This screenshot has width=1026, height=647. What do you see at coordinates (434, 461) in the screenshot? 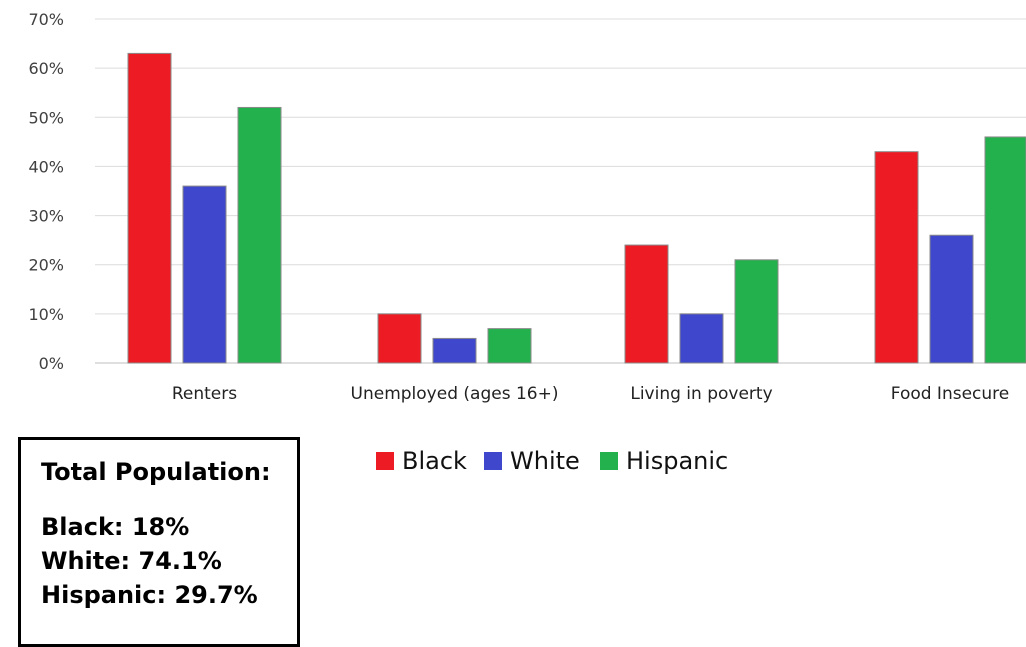
I see `legend-label-black: Black` at bounding box center [434, 461].